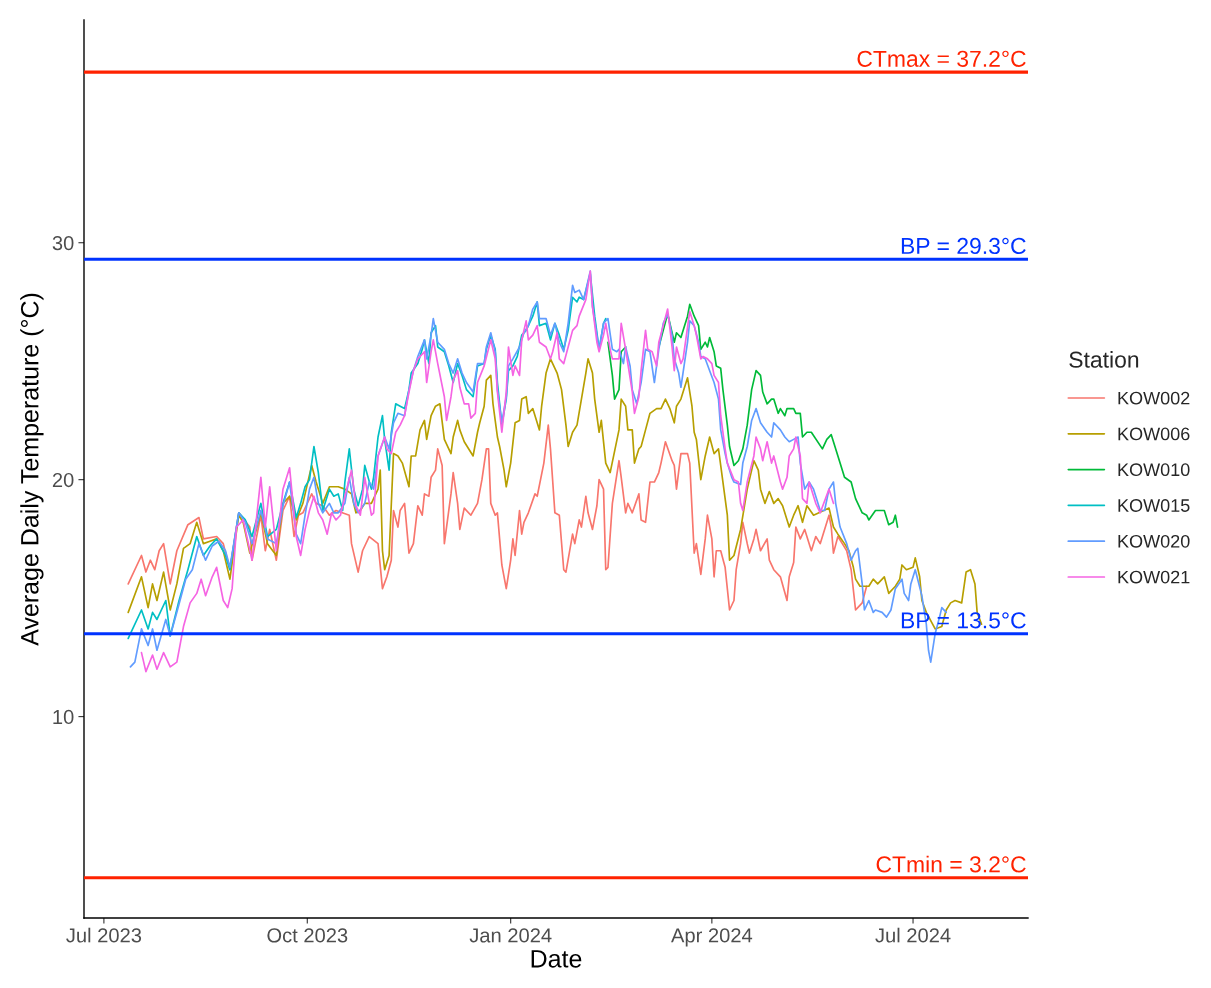 This screenshot has height=988, width=1211. Describe the element at coordinates (963, 246) in the screenshot. I see `ref-line-label: BP = 29.3°C` at that location.